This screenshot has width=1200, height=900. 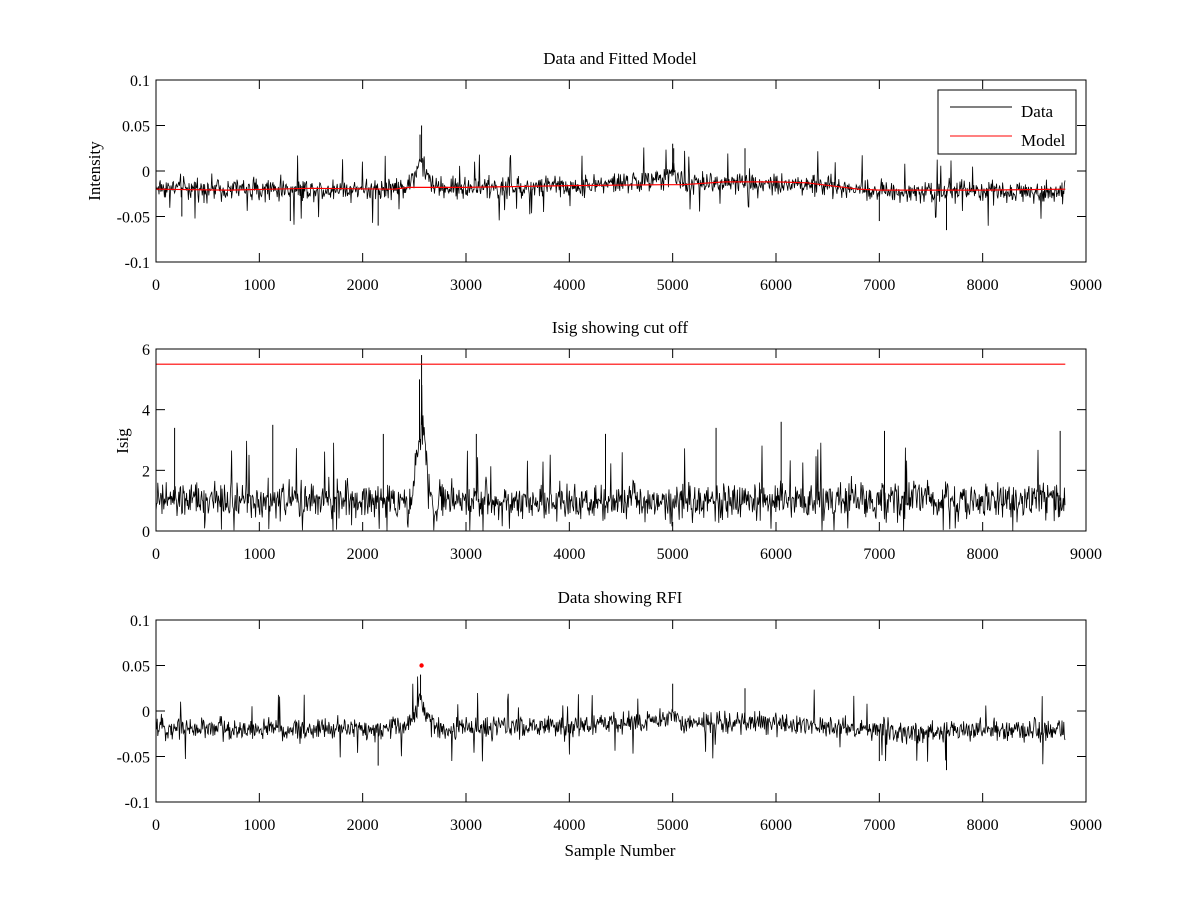 What do you see at coordinates (94, 171) in the screenshot?
I see `chart-1-ylabel: Intensity` at bounding box center [94, 171].